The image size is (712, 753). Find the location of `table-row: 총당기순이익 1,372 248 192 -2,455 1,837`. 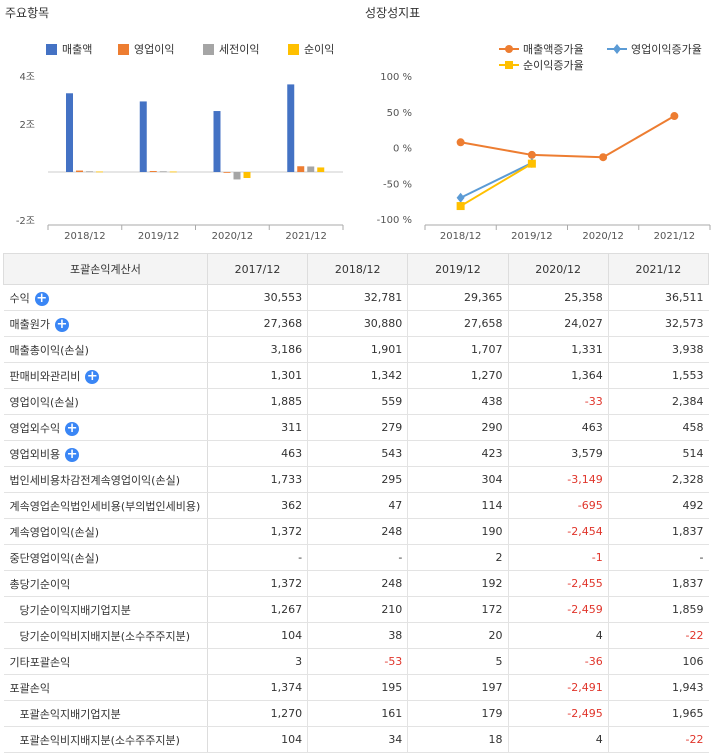

table-row: 총당기순이익 1,372 248 192 -2,455 1,837 is located at coordinates (356, 583).